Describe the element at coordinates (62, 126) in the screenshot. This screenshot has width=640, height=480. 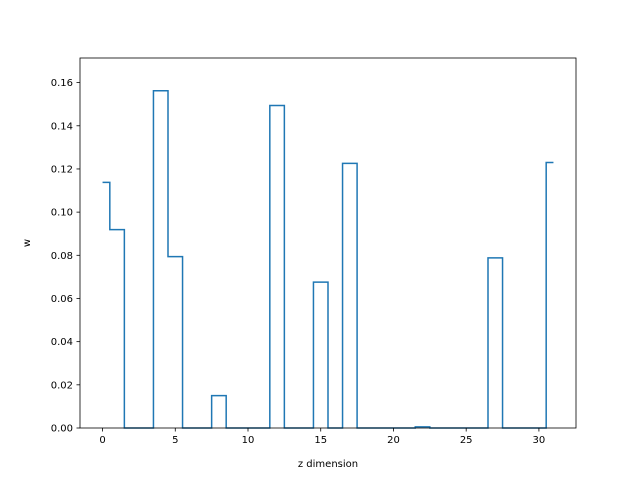
I see `y-tick-label: 0.14` at that location.